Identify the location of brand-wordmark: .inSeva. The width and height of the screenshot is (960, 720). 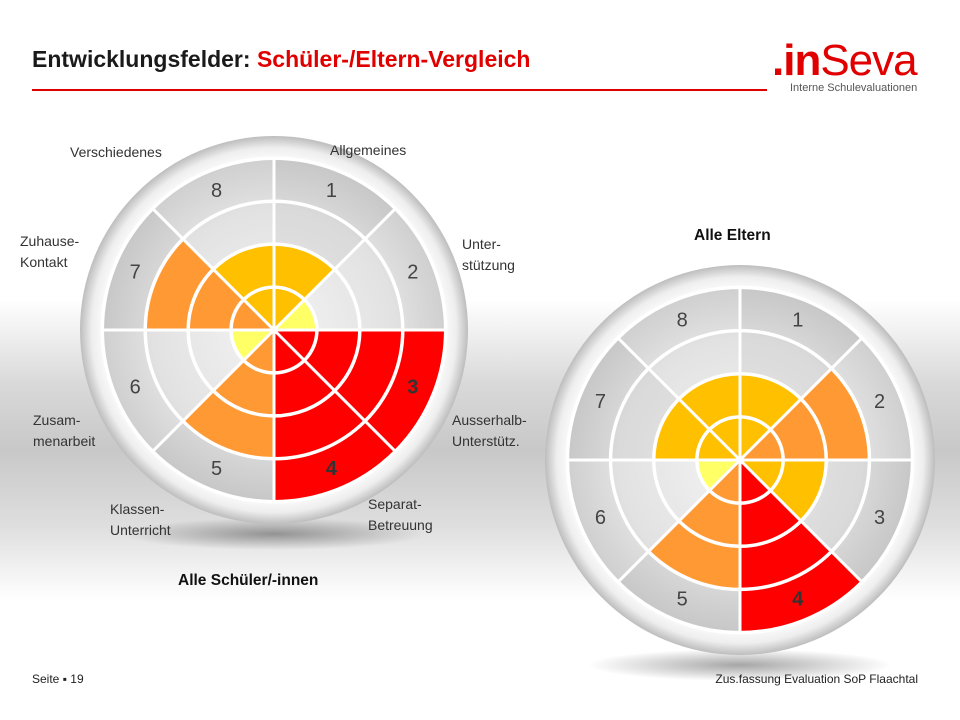
(845, 61).